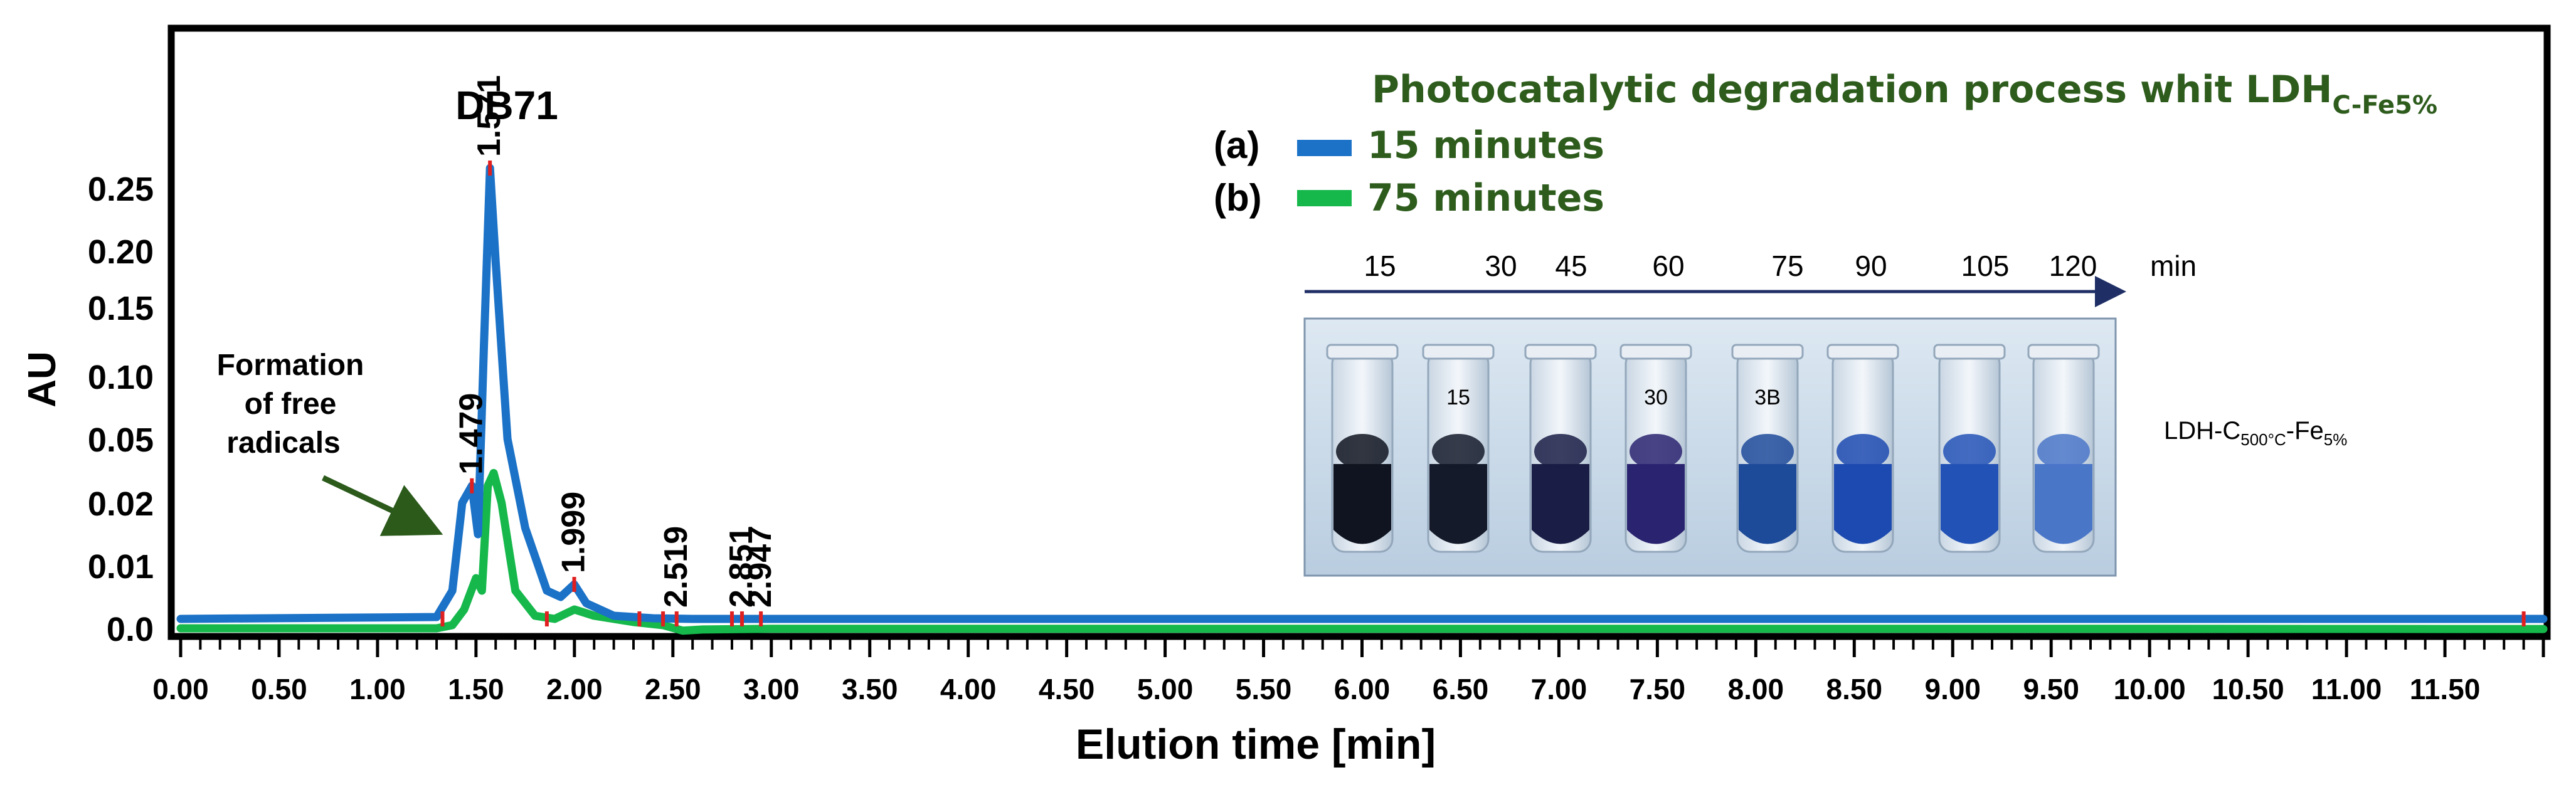 Image resolution: width=2576 pixels, height=802 pixels. What do you see at coordinates (382, 505) in the screenshot?
I see `annotation-arrow` at bounding box center [382, 505].